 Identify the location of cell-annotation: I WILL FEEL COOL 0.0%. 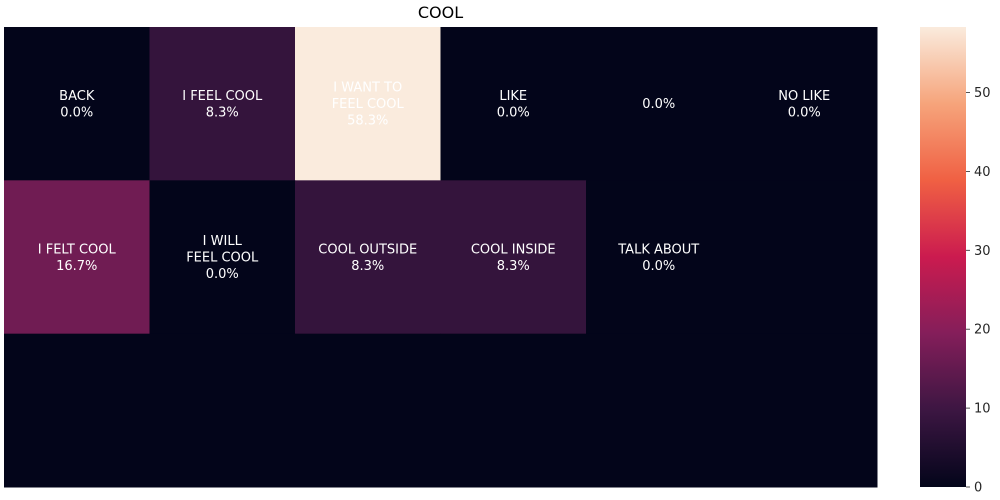
(222, 258).